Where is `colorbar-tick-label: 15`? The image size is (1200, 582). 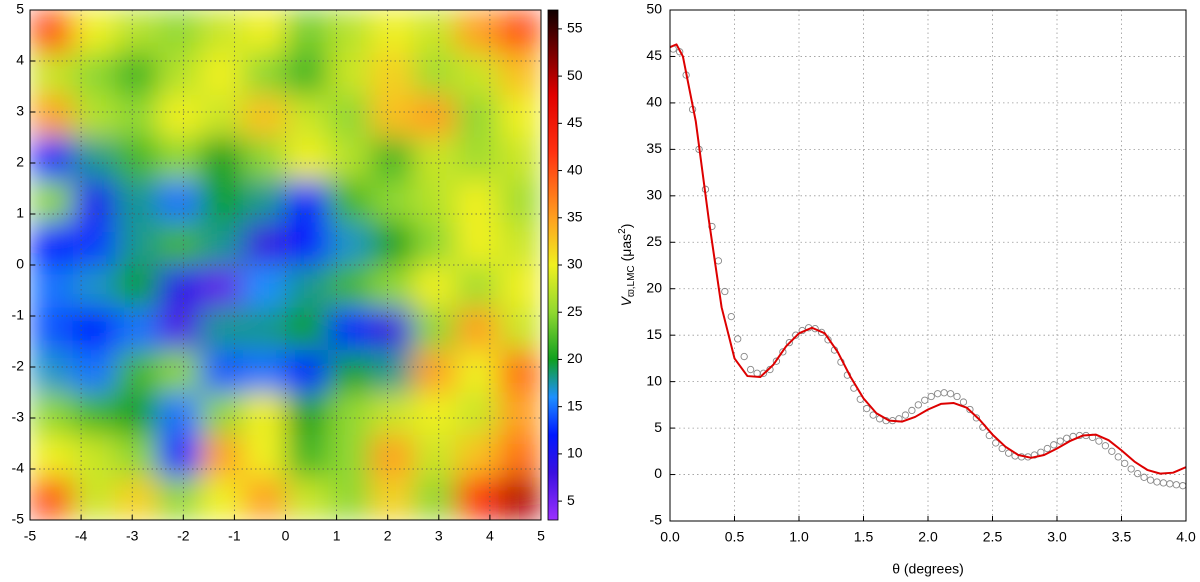 colorbar-tick-label: 15 is located at coordinates (575, 405).